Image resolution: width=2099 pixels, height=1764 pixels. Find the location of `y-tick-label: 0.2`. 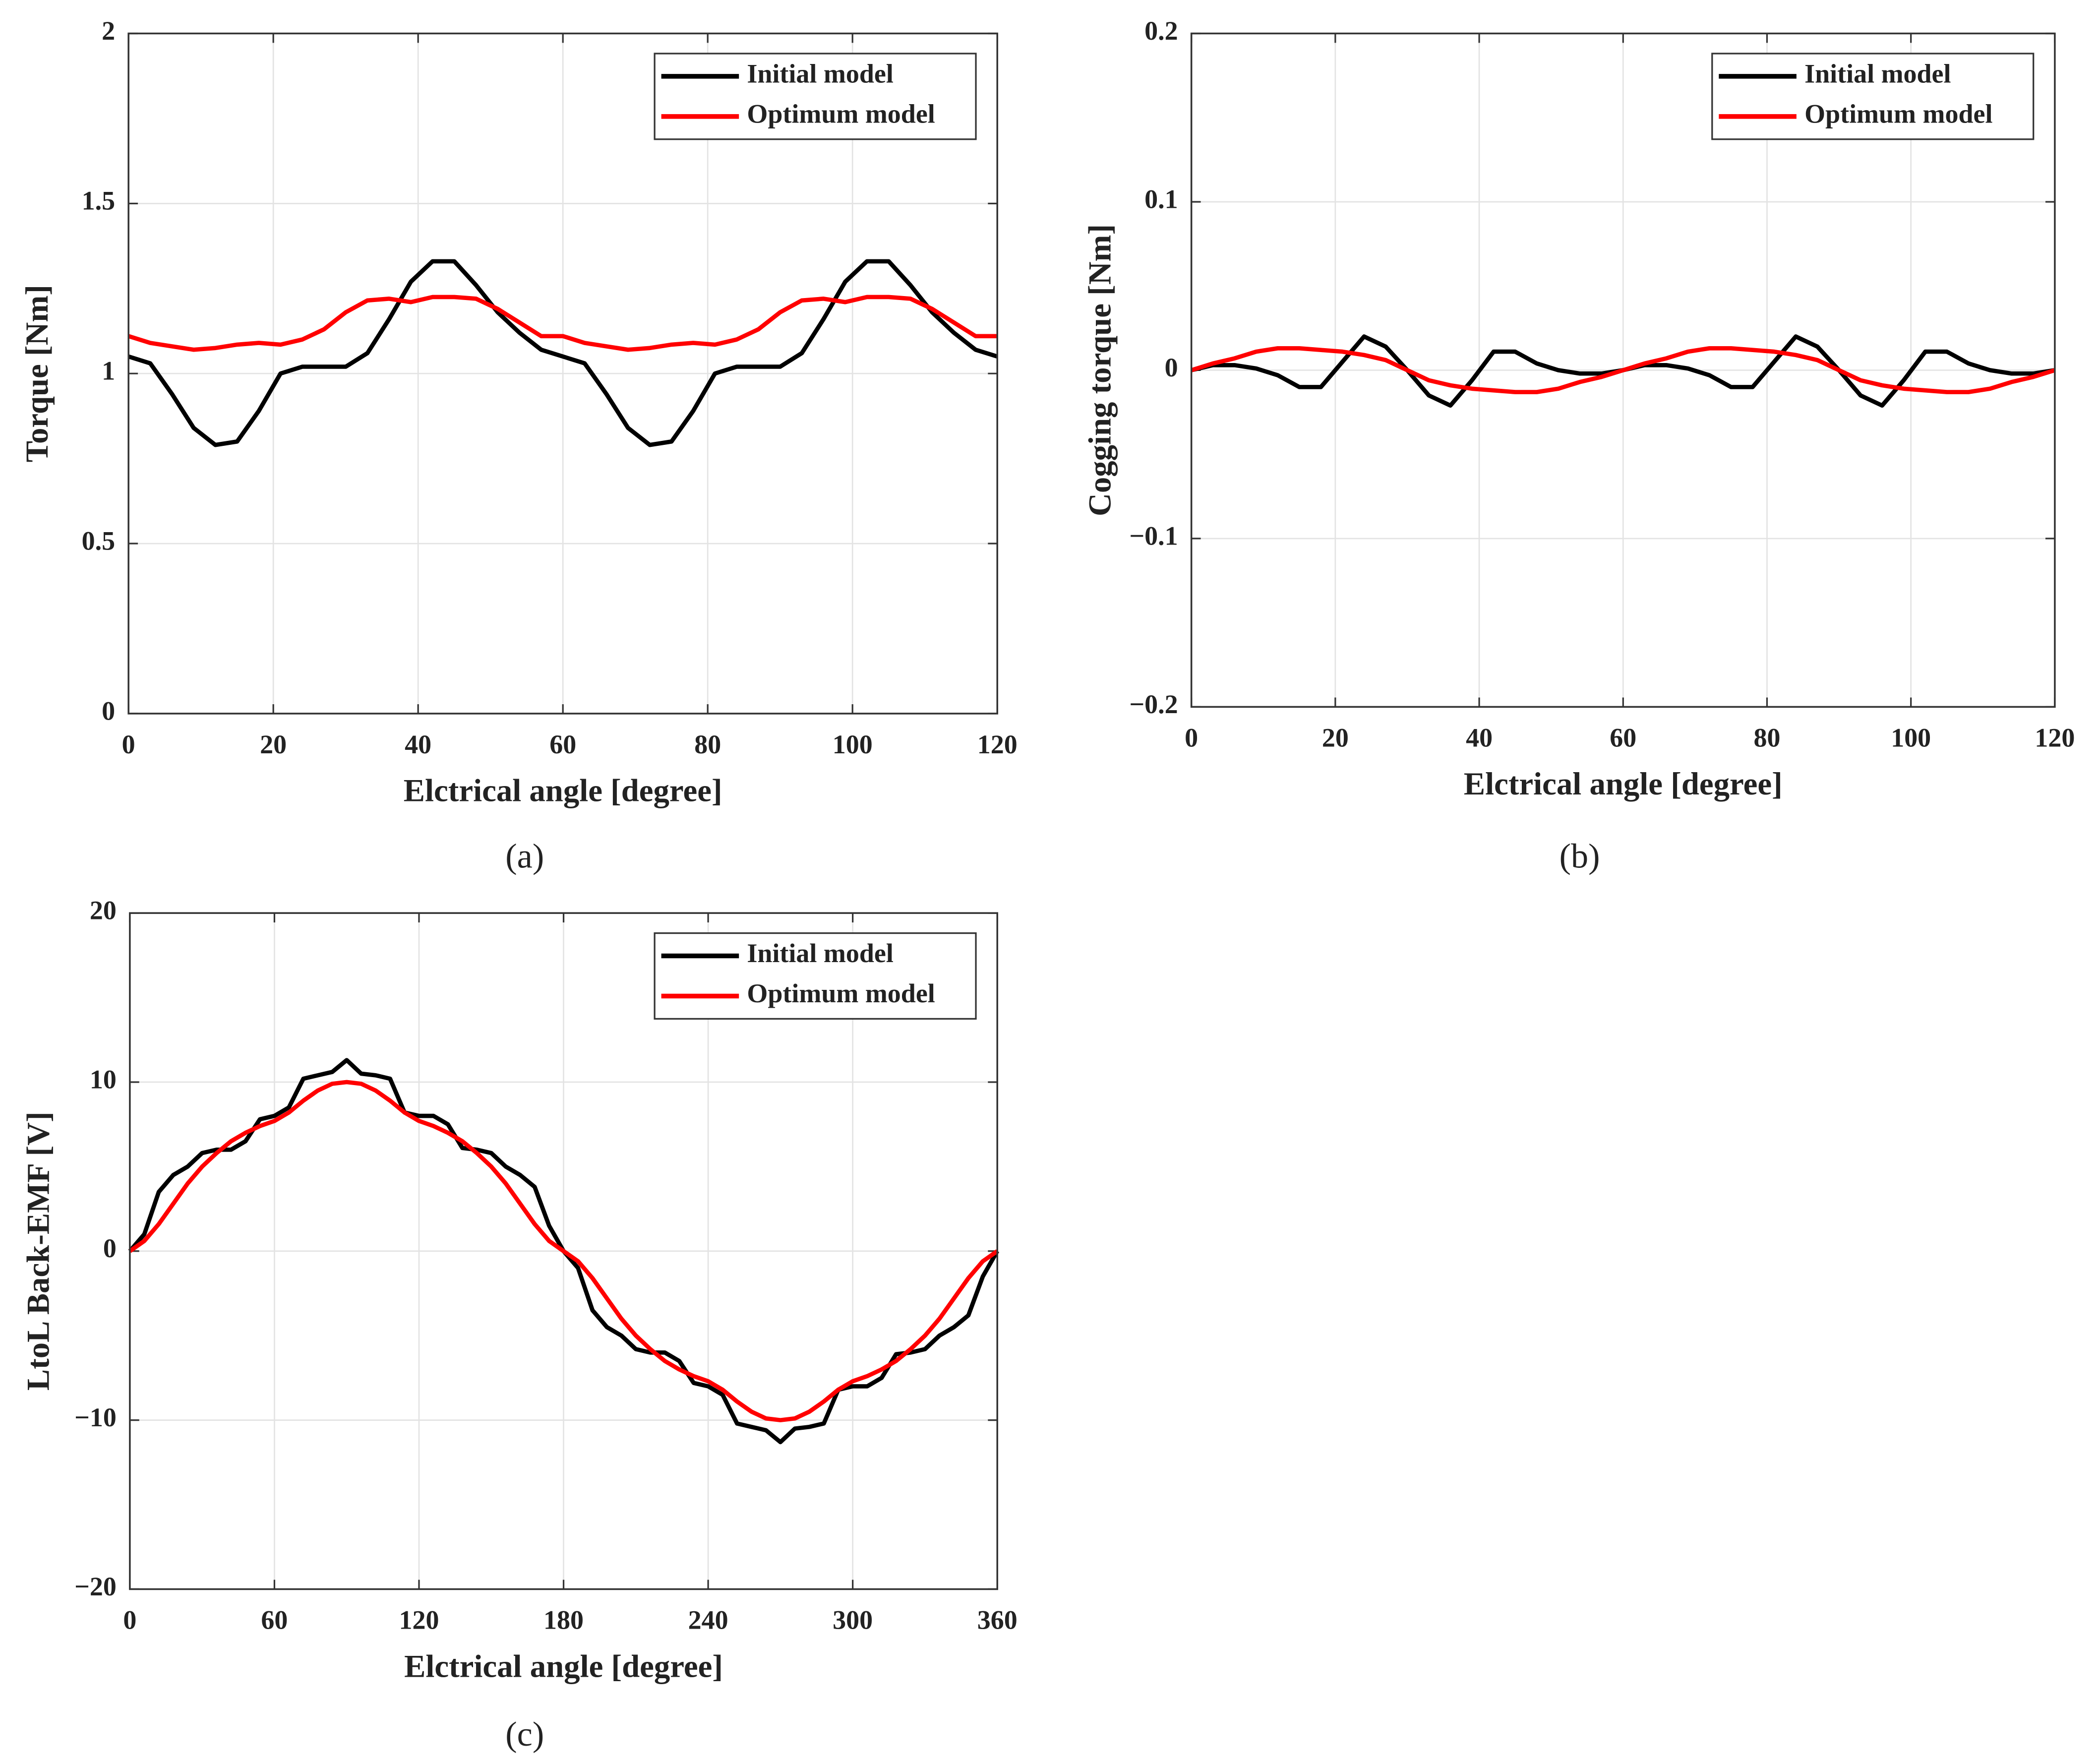

y-tick-label: 0.2 is located at coordinates (1161, 31).